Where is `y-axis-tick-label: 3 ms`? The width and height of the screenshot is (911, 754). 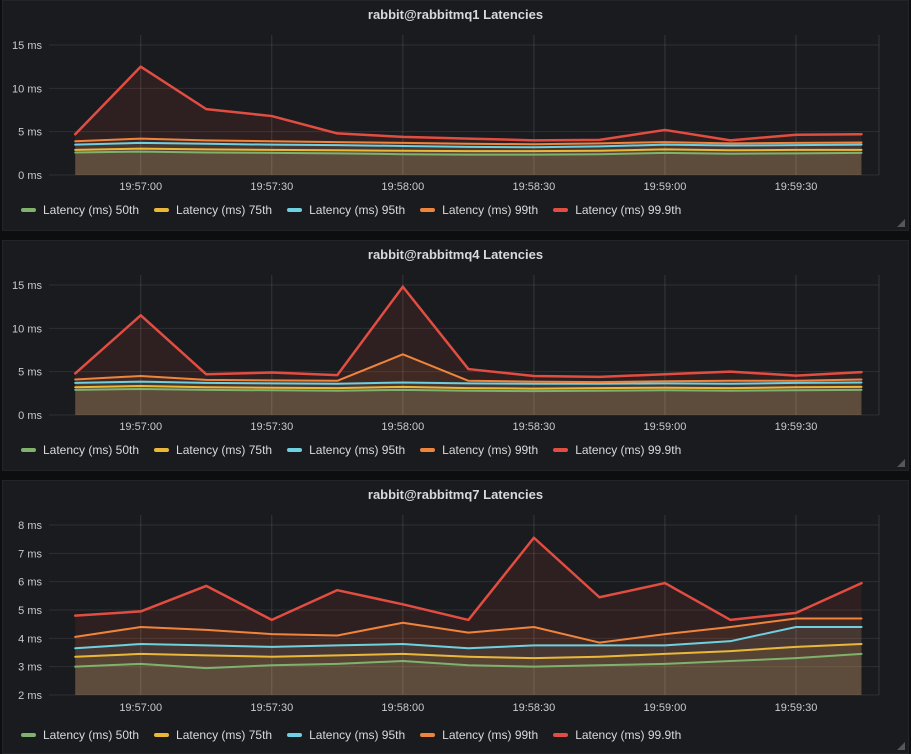
y-axis-tick-label: 3 ms is located at coordinates (30, 668).